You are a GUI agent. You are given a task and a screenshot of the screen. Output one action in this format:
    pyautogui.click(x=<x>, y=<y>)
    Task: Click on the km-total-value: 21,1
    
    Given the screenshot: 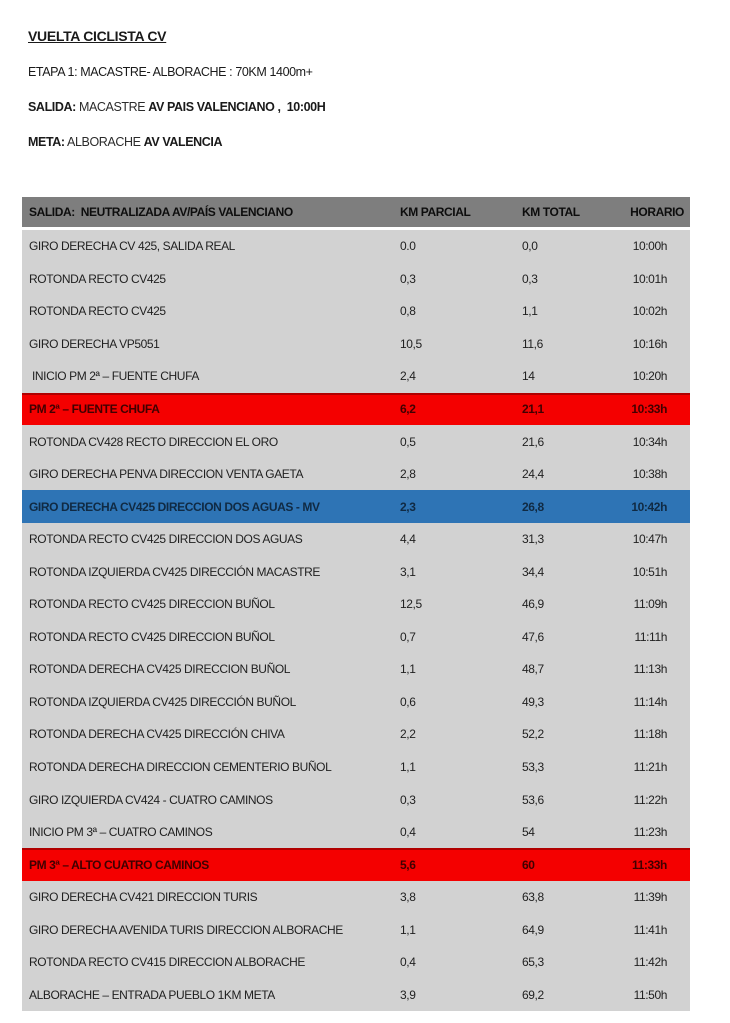 What is the action you would take?
    pyautogui.click(x=533, y=409)
    